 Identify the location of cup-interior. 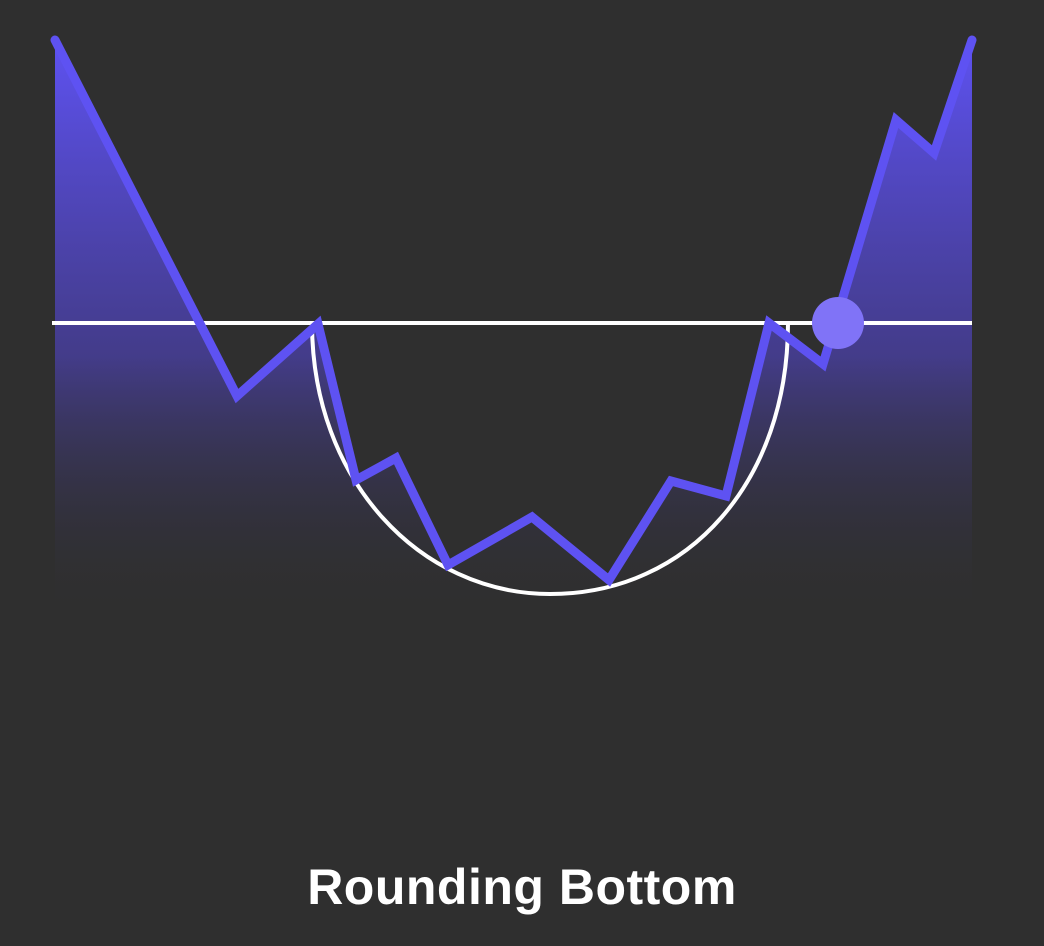
(543, 451).